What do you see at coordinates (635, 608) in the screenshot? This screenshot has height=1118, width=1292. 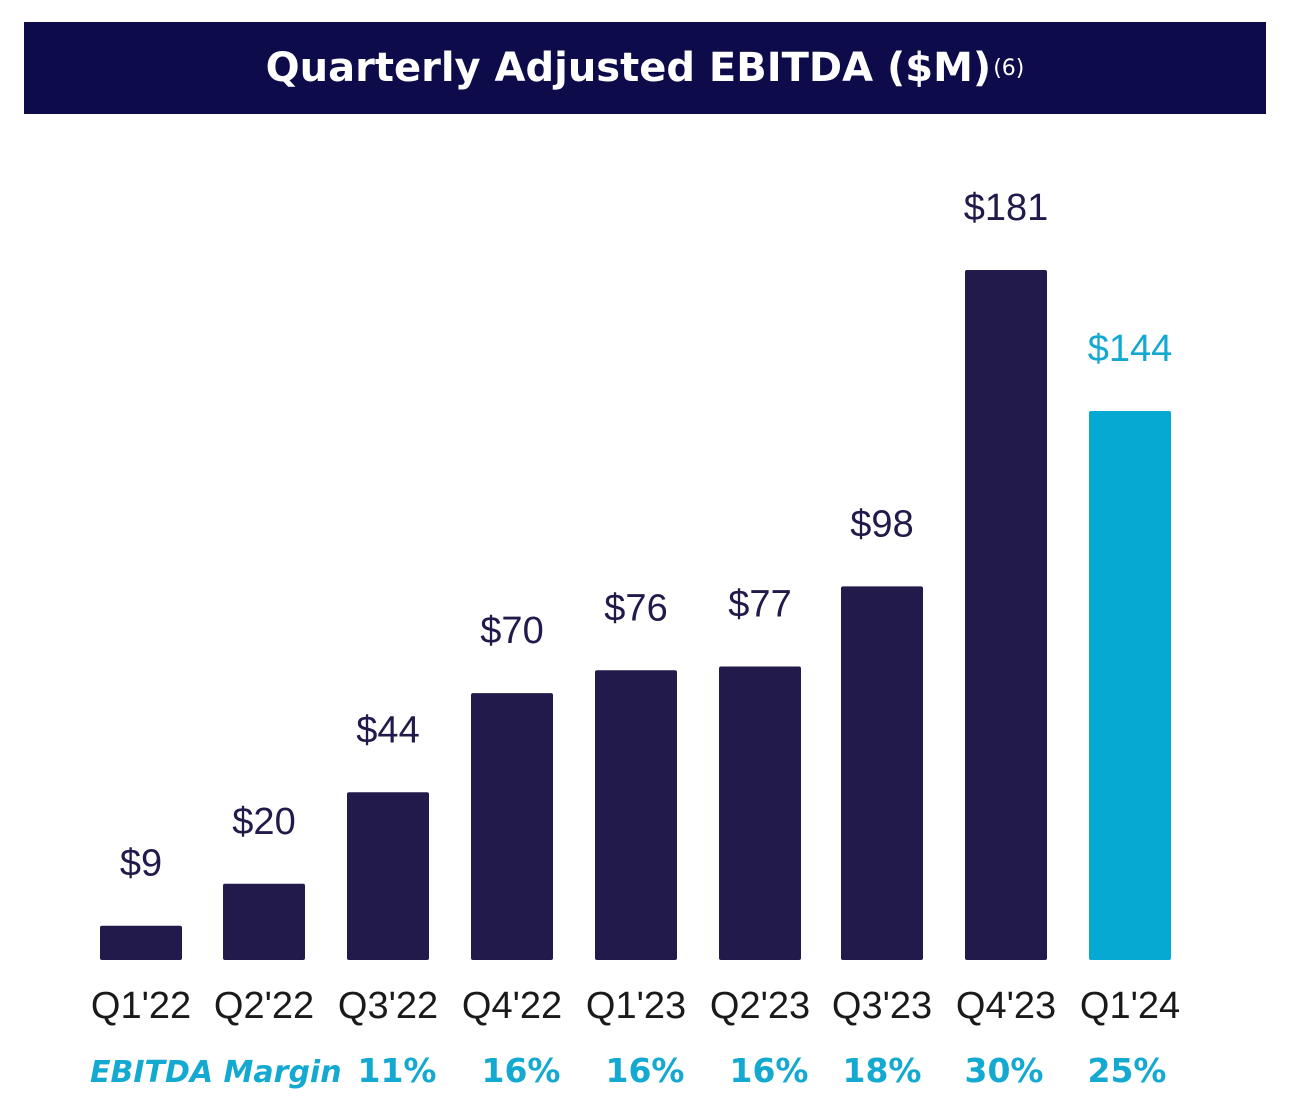 I see `value-label: $76` at bounding box center [635, 608].